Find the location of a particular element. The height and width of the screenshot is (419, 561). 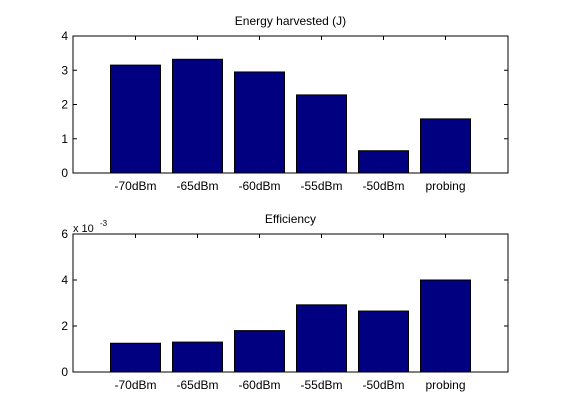

efficiency-ytick-label-2: 4 is located at coordinates (64, 280).